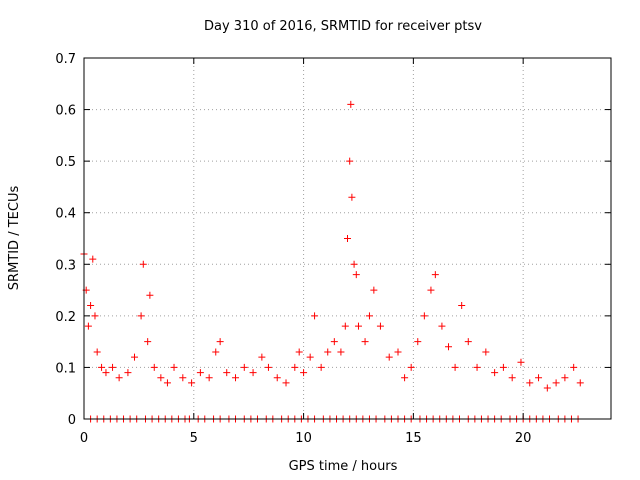 The image size is (640, 480). I want to click on y-tick-label: 0.1, so click(65, 368).